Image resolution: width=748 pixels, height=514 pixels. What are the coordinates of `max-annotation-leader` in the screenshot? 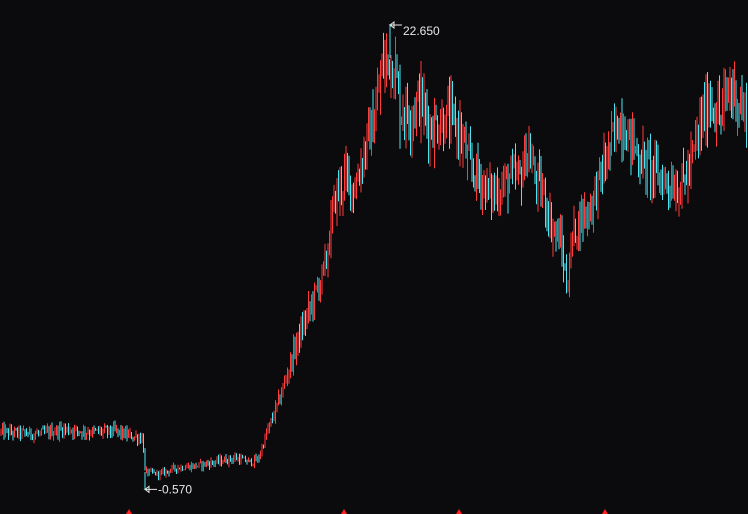 It's located at (395, 25).